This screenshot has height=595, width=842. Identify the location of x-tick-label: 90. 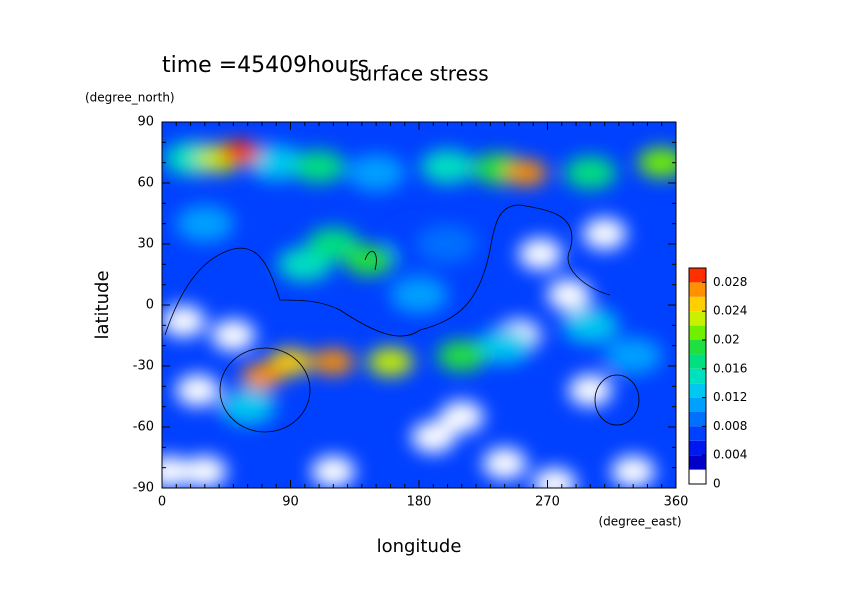
(290, 502).